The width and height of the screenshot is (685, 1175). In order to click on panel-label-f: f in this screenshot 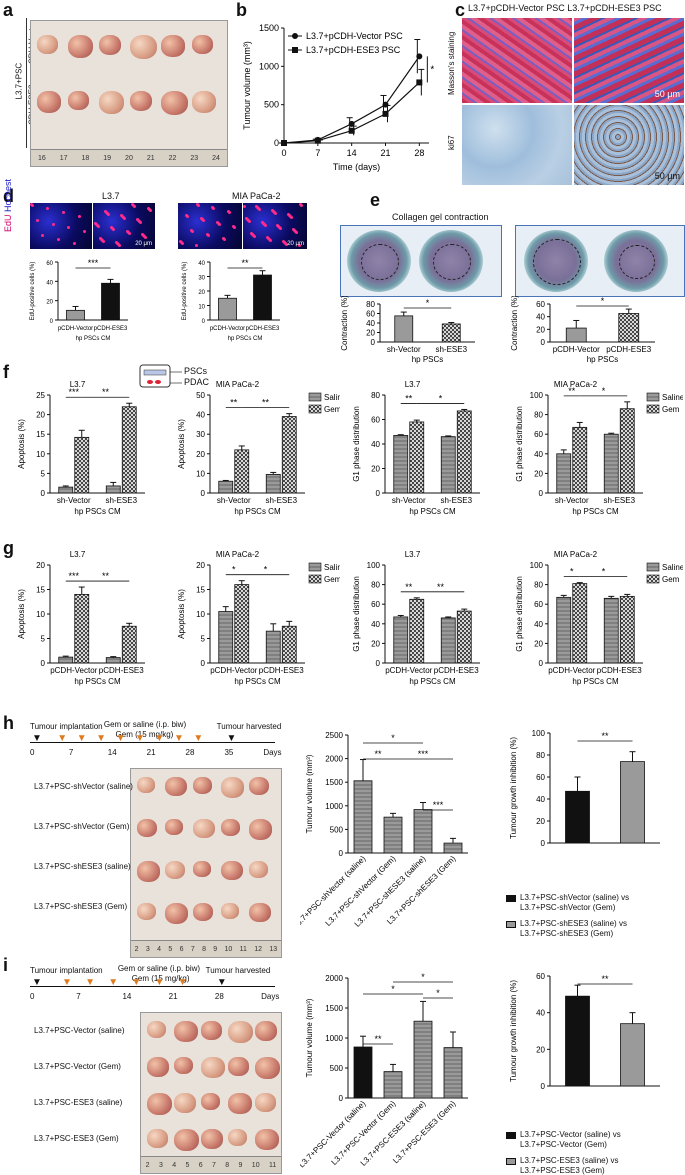, I will do `click(6, 372)`.